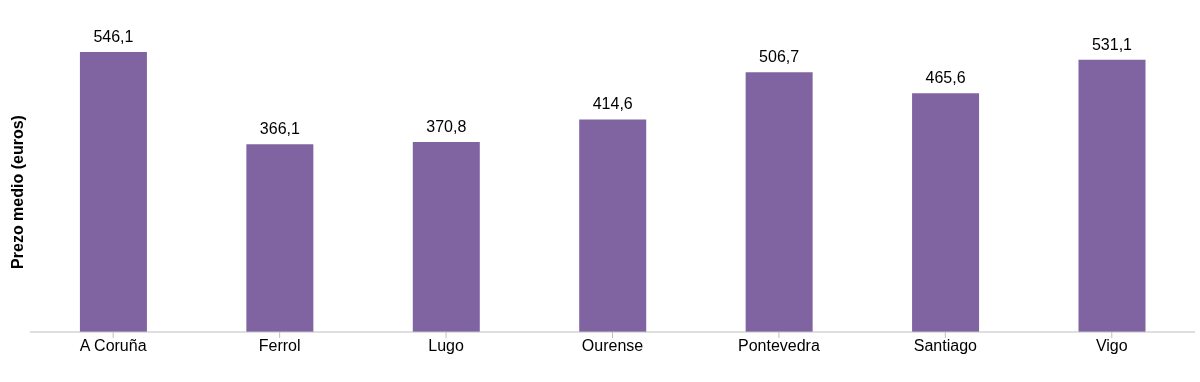 This screenshot has height=382, width=1200. Describe the element at coordinates (113, 36) in the screenshot. I see `data-label: 546,1` at that location.